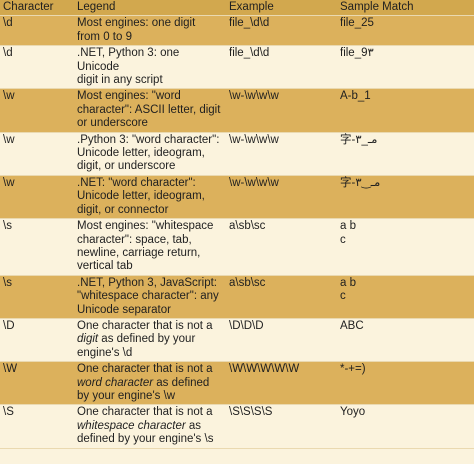 Image resolution: width=474 pixels, height=464 pixels. I want to click on legend-line: character": space, tab,, so click(134, 239).